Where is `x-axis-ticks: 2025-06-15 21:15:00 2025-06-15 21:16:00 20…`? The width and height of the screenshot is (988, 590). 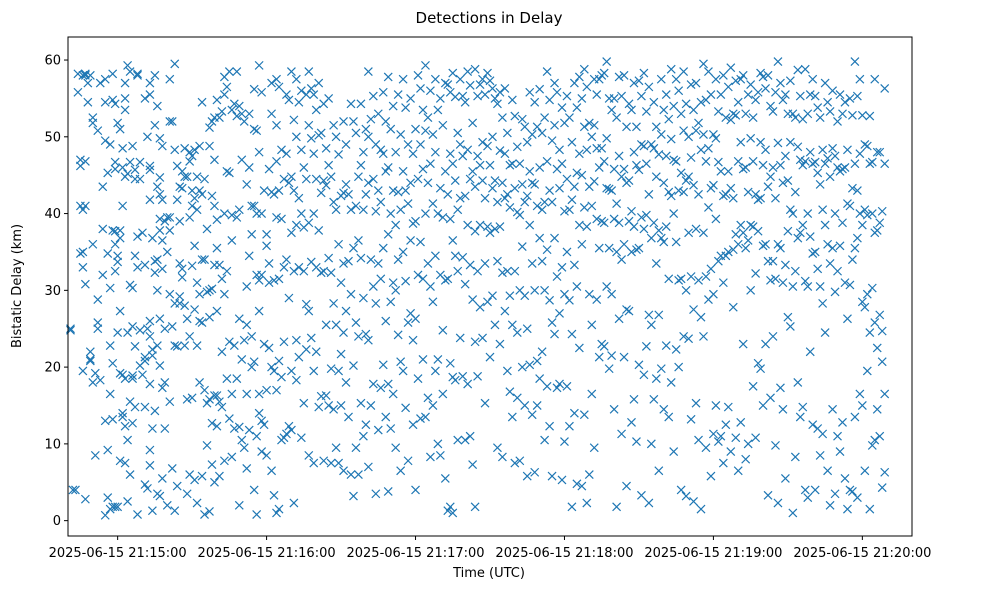
x-axis-ticks: 2025-06-15 21:15:00 2025-06-15 21:16:00 20… is located at coordinates (490, 548).